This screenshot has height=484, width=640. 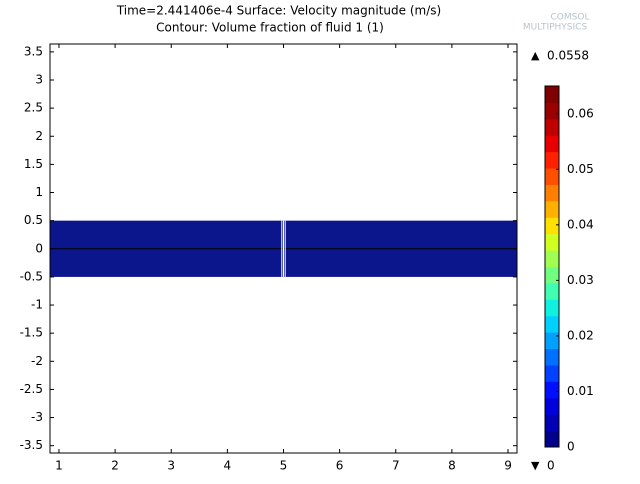 I want to click on colorbar-tick-label: 0.01, so click(x=580, y=391).